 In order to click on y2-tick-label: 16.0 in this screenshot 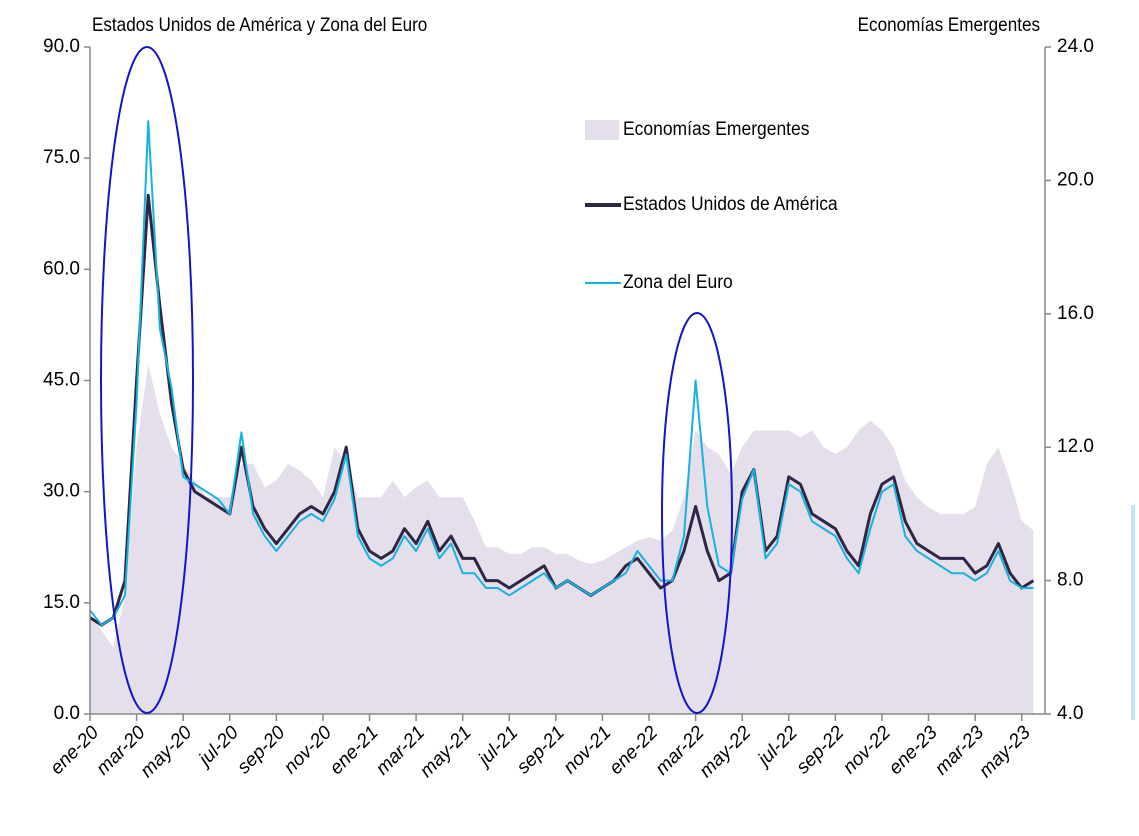, I will do `click(1075, 313)`.